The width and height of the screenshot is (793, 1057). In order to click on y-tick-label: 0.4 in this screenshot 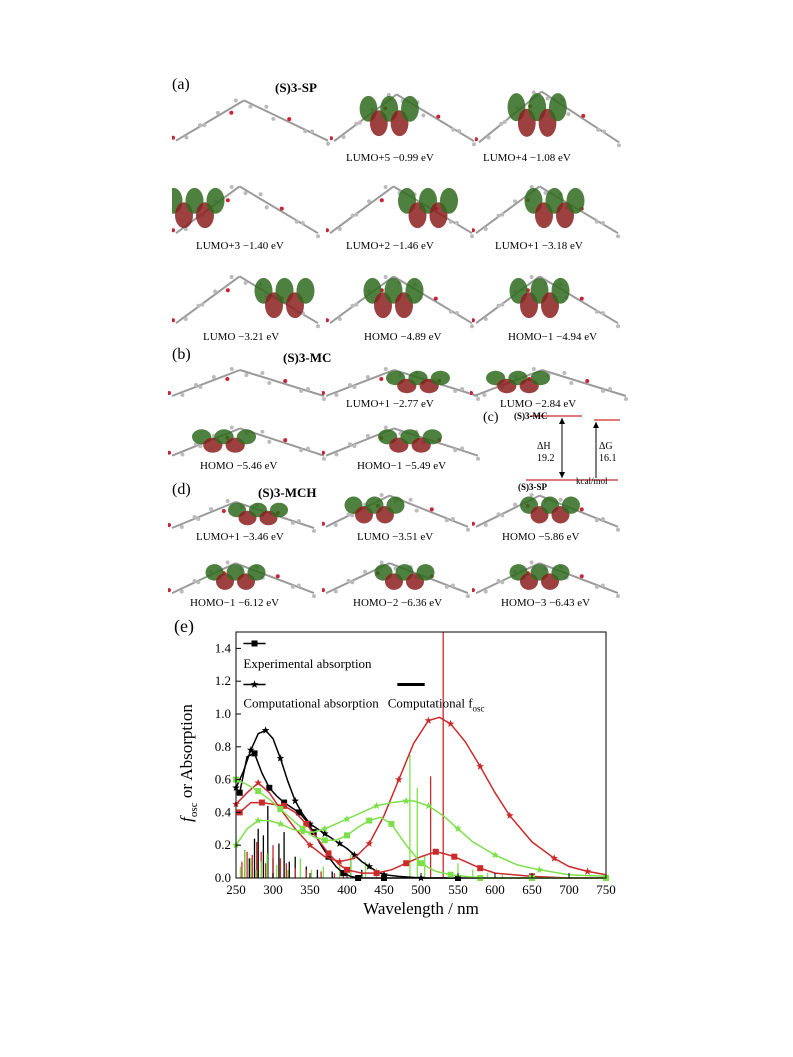, I will do `click(223, 811)`.